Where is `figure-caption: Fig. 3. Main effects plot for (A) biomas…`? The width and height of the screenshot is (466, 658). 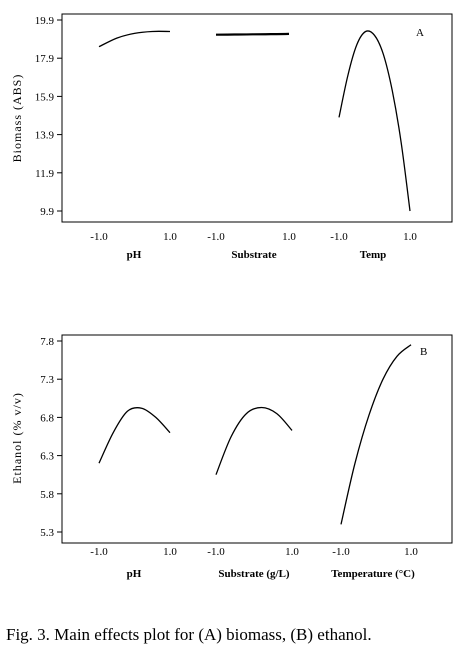
figure-caption: Fig. 3. Main effects plot for (A) biomas… is located at coordinates (189, 634).